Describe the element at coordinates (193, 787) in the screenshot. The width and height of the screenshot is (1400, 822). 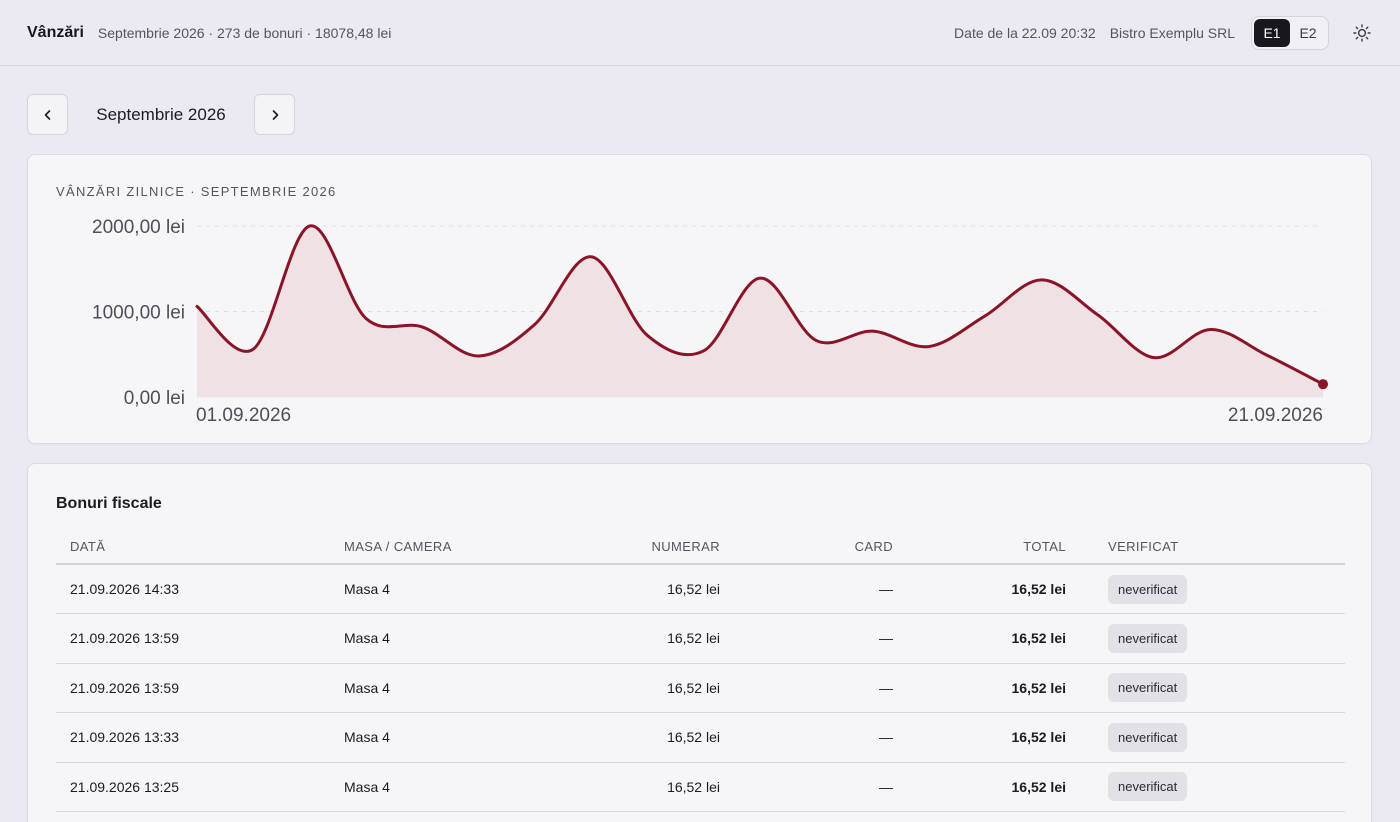
I see `cell-date: 21.09.2026 13:25` at that location.